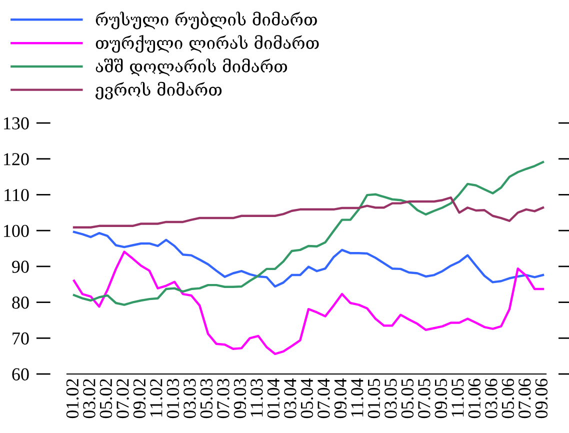 This screenshot has width=569, height=433. I want to click on x-tick-label: 05.03, so click(206, 398).